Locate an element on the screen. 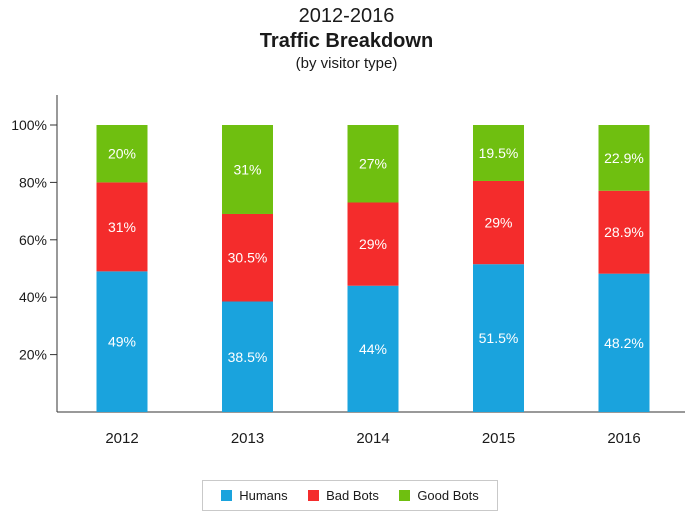  legend-label: Good Bots is located at coordinates (448, 495).